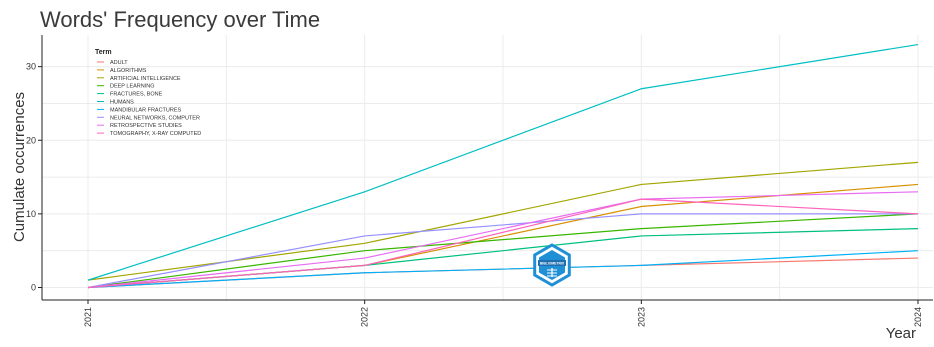 This screenshot has height=347, width=934. I want to click on legend-label: FRACTURES, BONE, so click(136, 95).